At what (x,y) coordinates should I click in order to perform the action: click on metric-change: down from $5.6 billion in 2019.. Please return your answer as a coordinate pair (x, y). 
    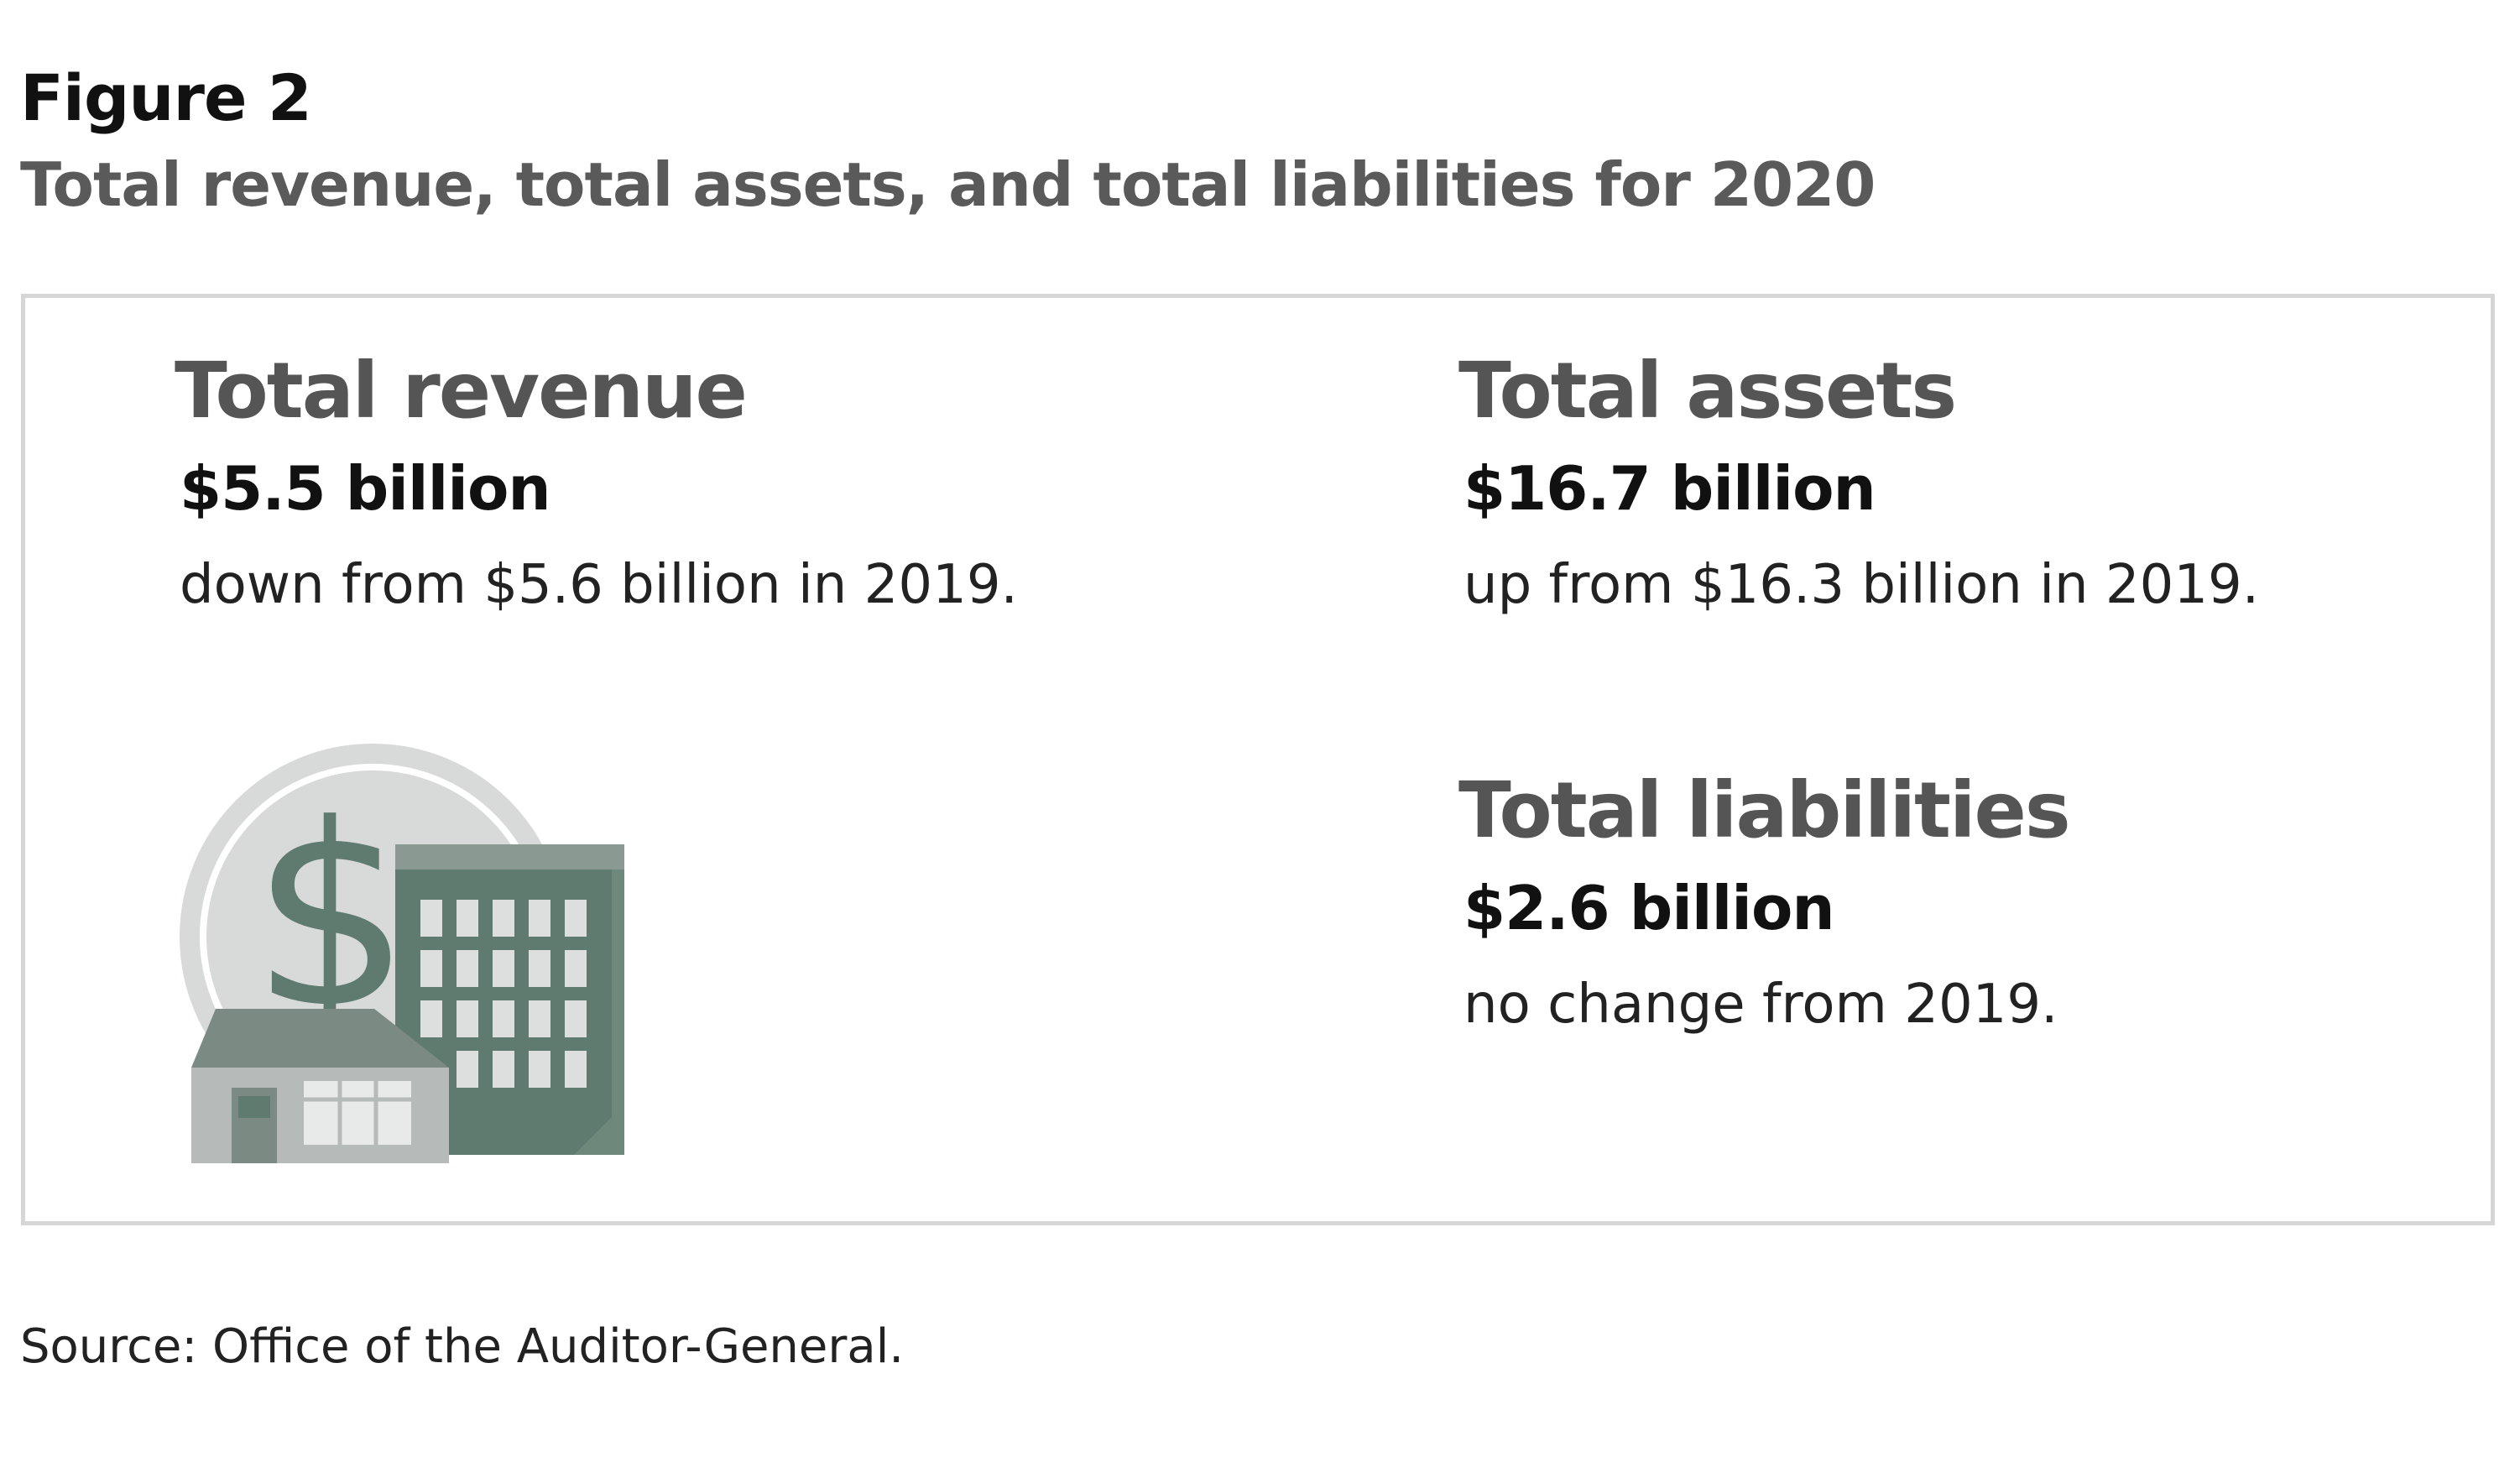
    Looking at the image, I should click on (599, 585).